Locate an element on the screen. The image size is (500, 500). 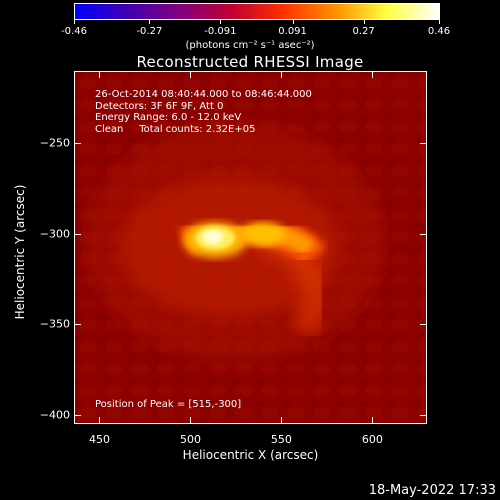
colorbar is located at coordinates (257, 11).